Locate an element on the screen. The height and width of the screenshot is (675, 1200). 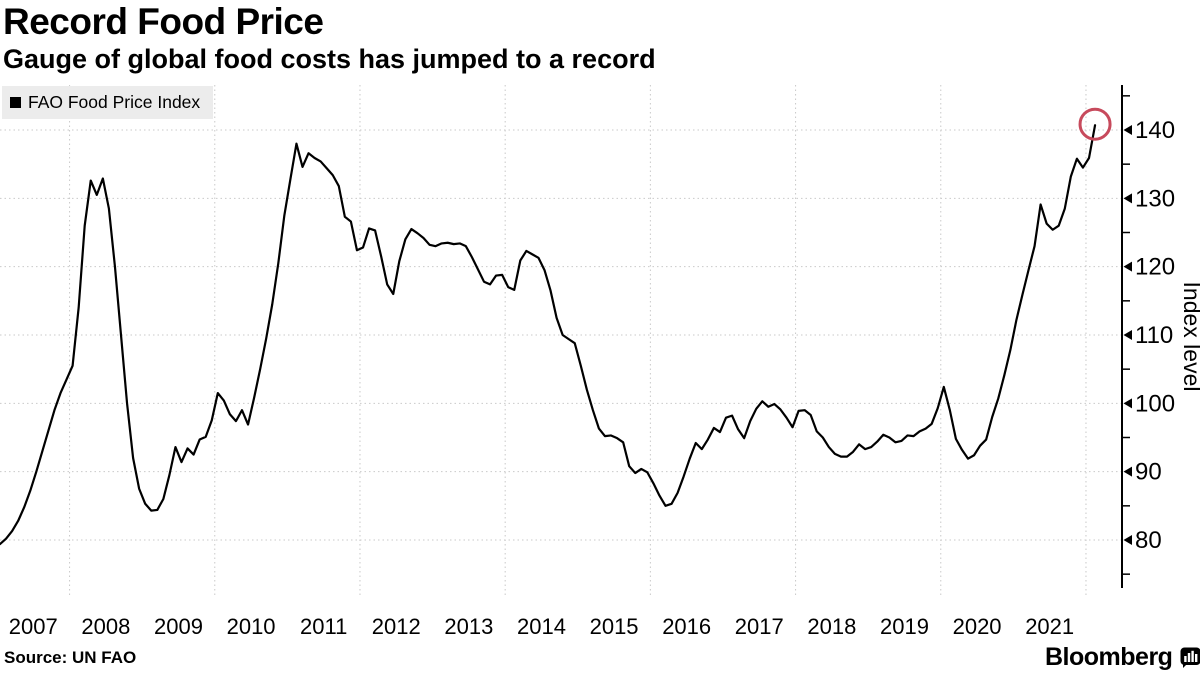
y-tick-label-110: 110 is located at coordinates (1154, 335).